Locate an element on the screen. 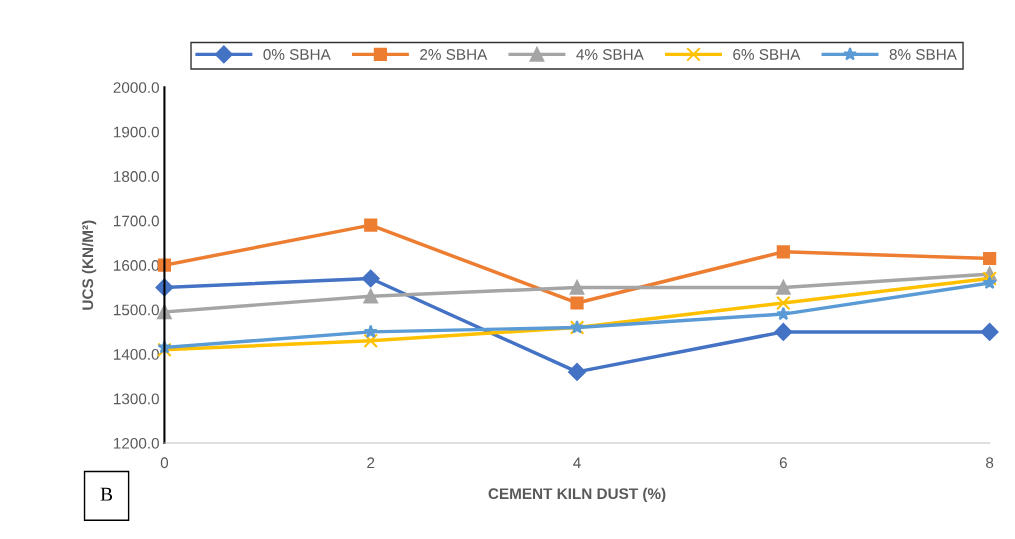 This screenshot has width=1015, height=539. text: B is located at coordinates (106, 494).